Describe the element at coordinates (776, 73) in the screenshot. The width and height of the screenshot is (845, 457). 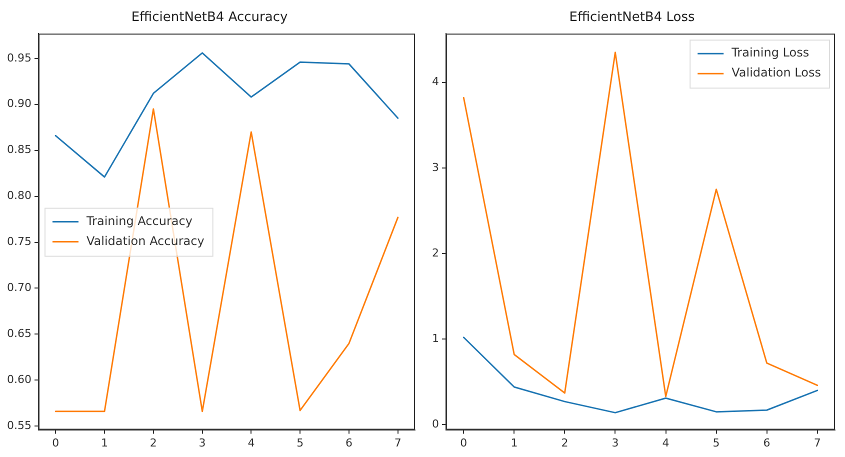
I see `legend-label: Validation Loss` at that location.